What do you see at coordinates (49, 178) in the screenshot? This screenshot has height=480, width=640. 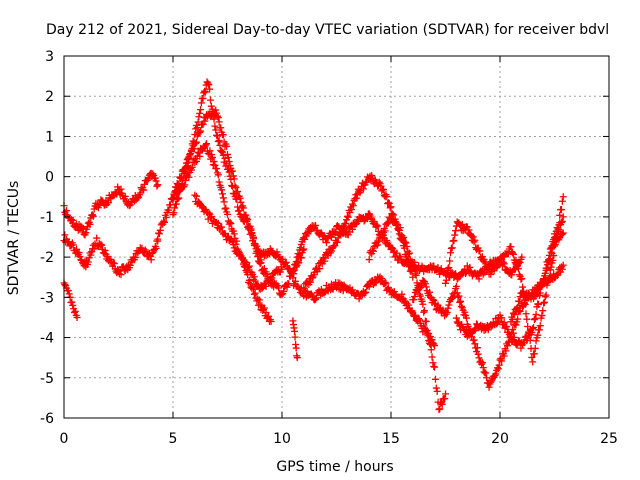 I see `y-tick-label: 0` at bounding box center [49, 178].